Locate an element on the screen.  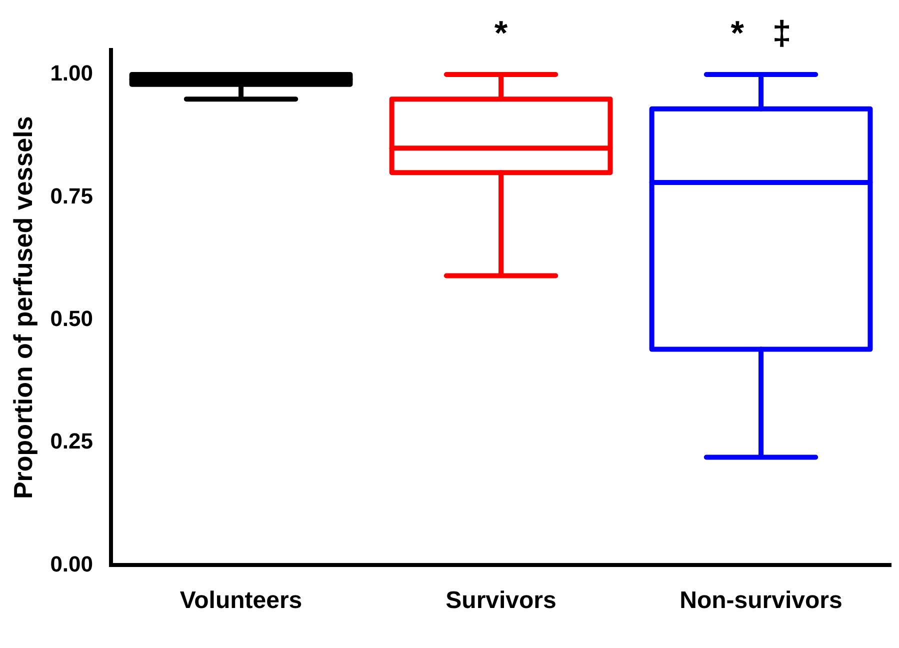
y-tick-label: 0.00 is located at coordinates (72, 563).